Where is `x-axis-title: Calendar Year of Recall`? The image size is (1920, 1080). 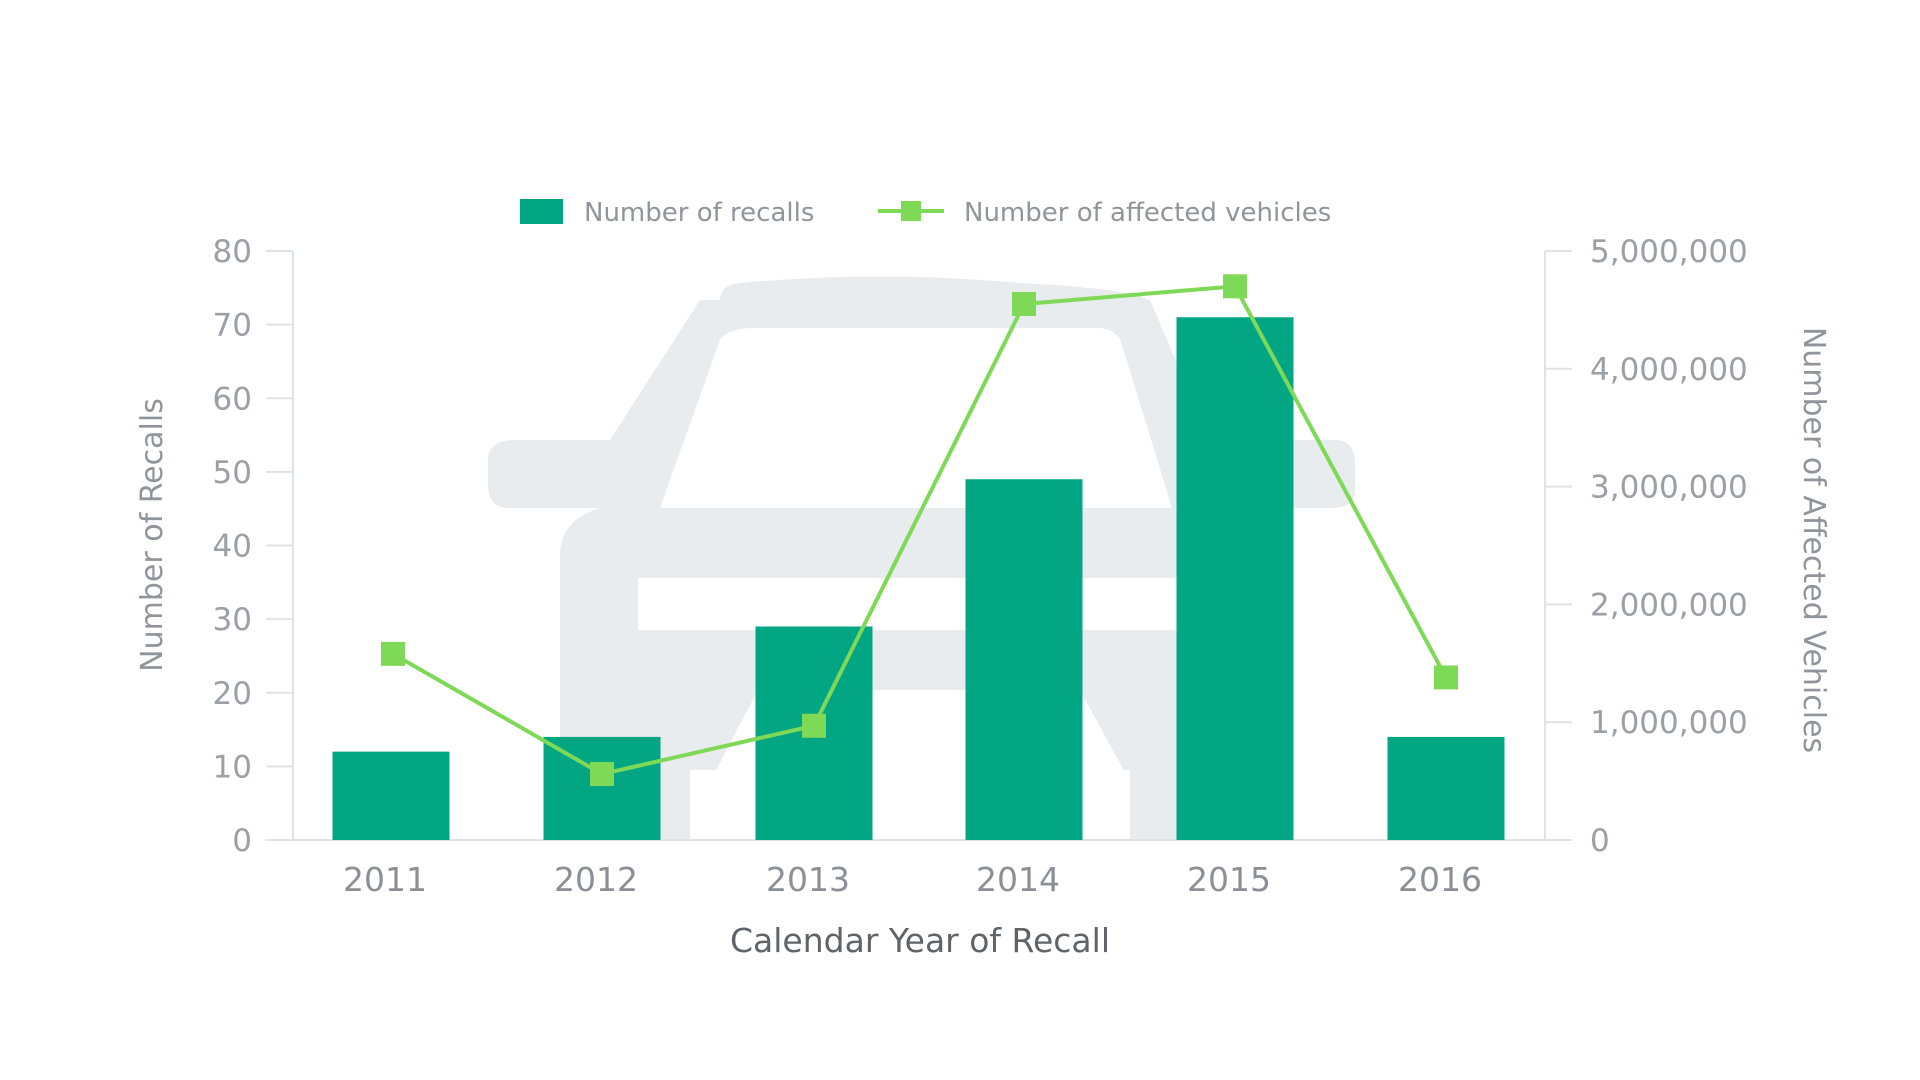 x-axis-title: Calendar Year of Recall is located at coordinates (920, 940).